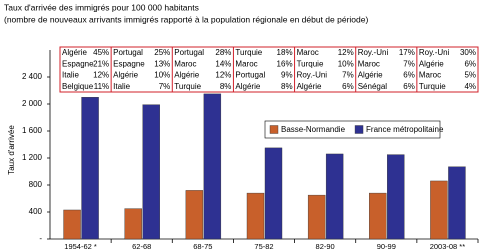  I want to click on table-share: 13%, so click(162, 63).